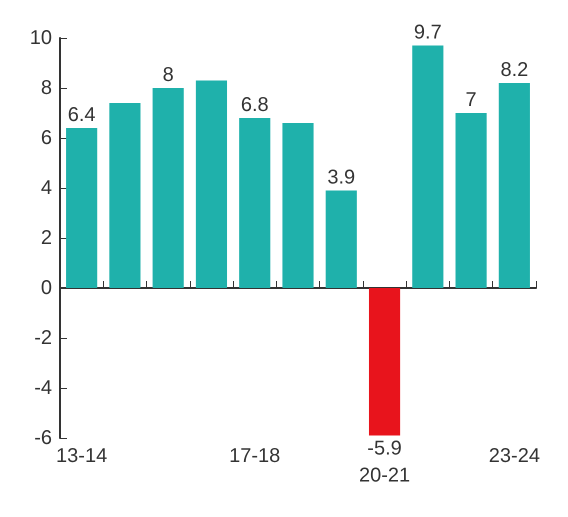  I want to click on data-label: 6.8, so click(254, 105).